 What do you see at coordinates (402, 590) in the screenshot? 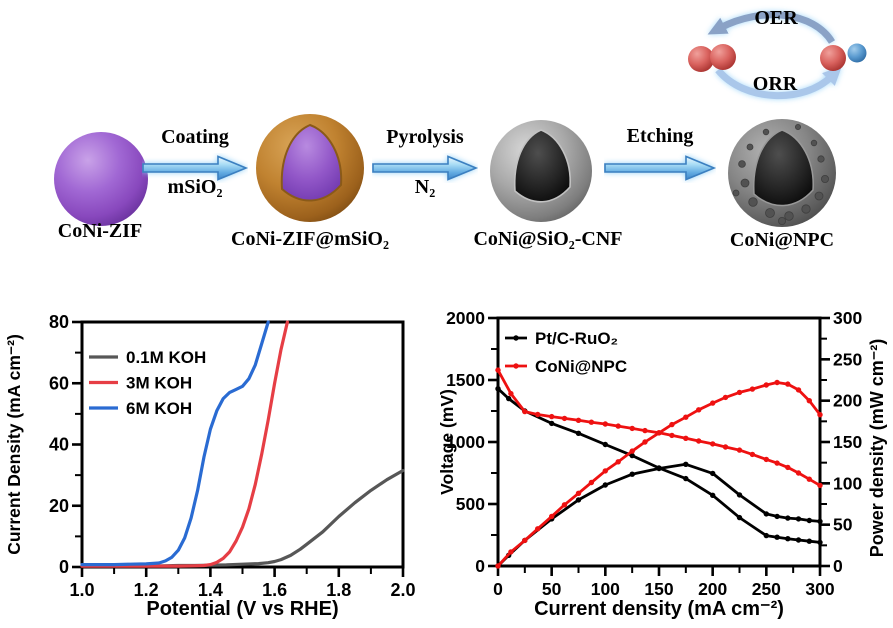
I see `x-tick-label: 2.0` at bounding box center [402, 590].